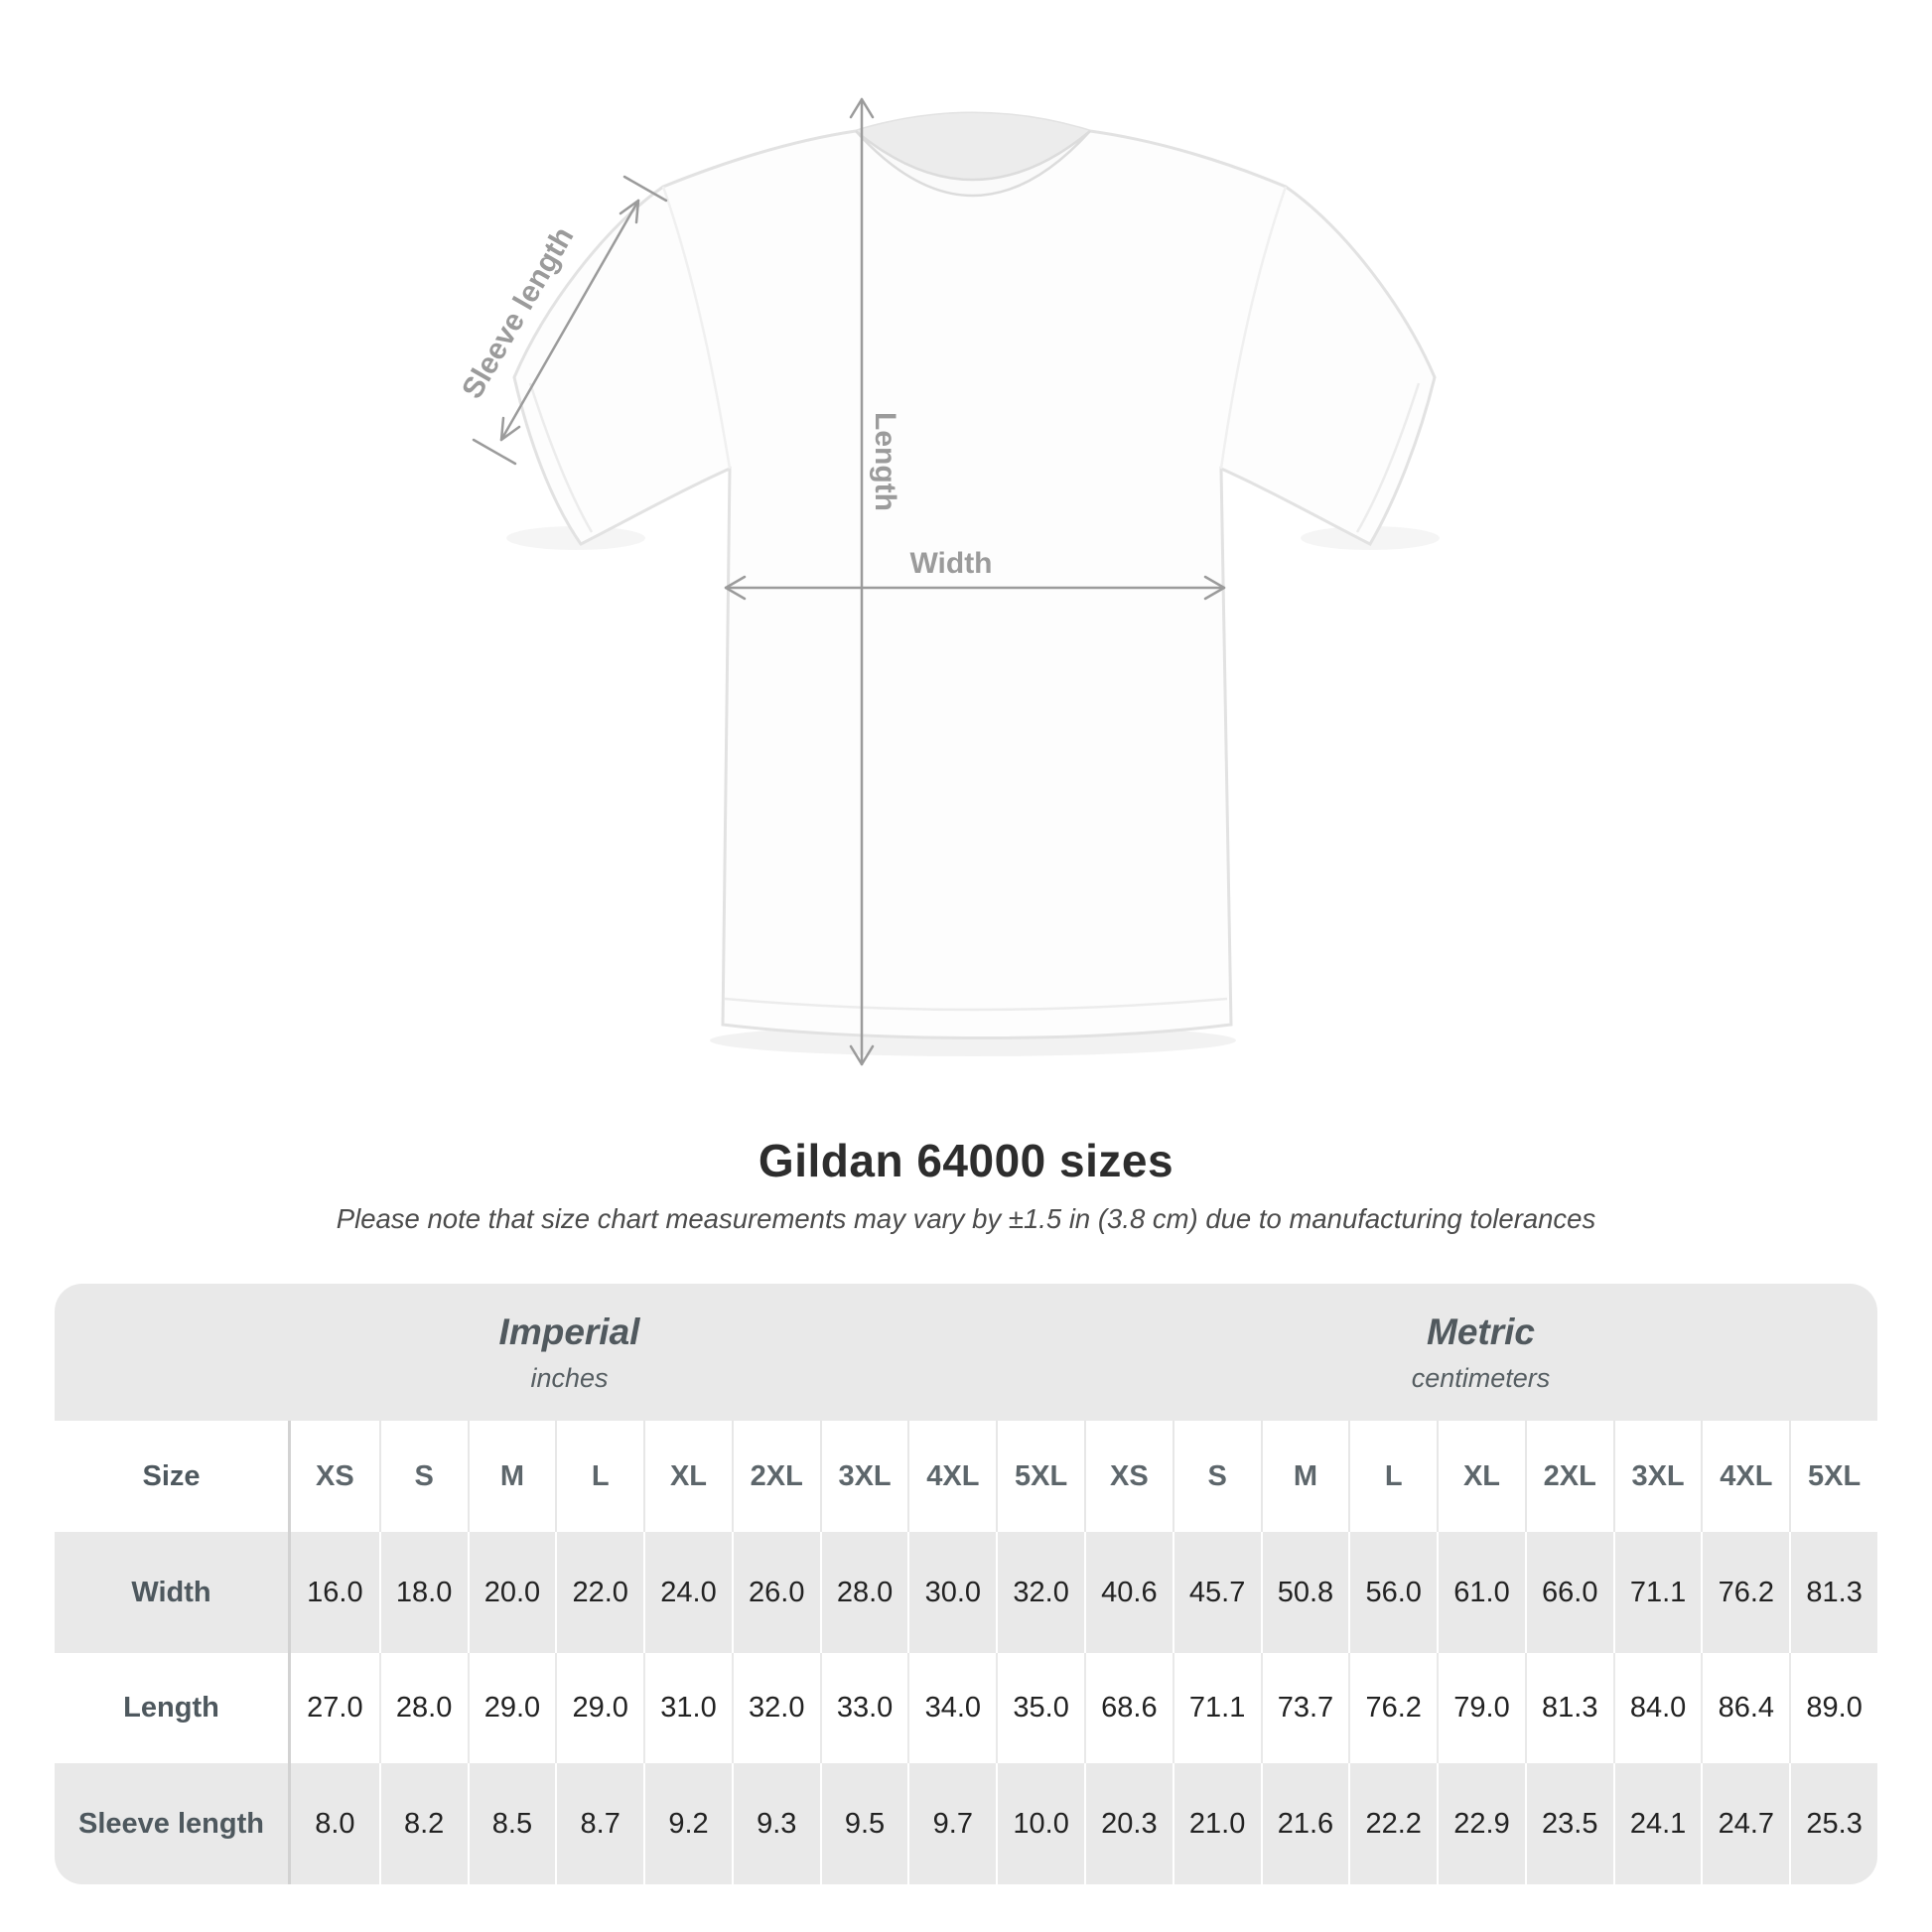 The width and height of the screenshot is (1932, 1932). I want to click on cell-length-imperial-4xl: 34.0, so click(952, 1708).